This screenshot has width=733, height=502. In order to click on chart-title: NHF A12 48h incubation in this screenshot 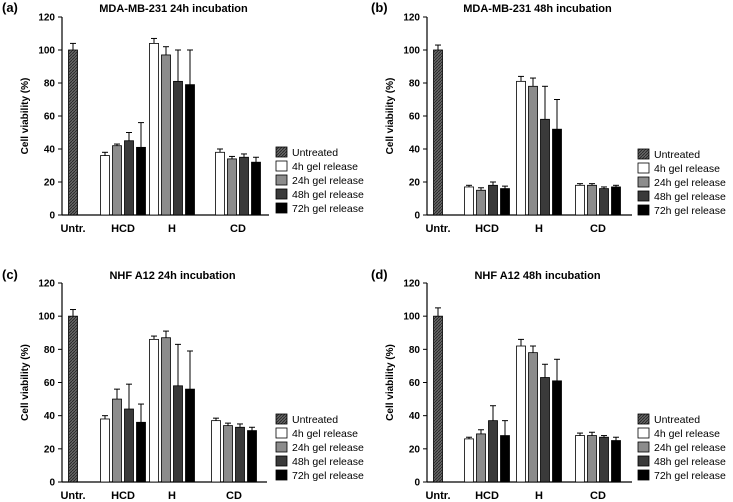, I will do `click(537, 276)`.